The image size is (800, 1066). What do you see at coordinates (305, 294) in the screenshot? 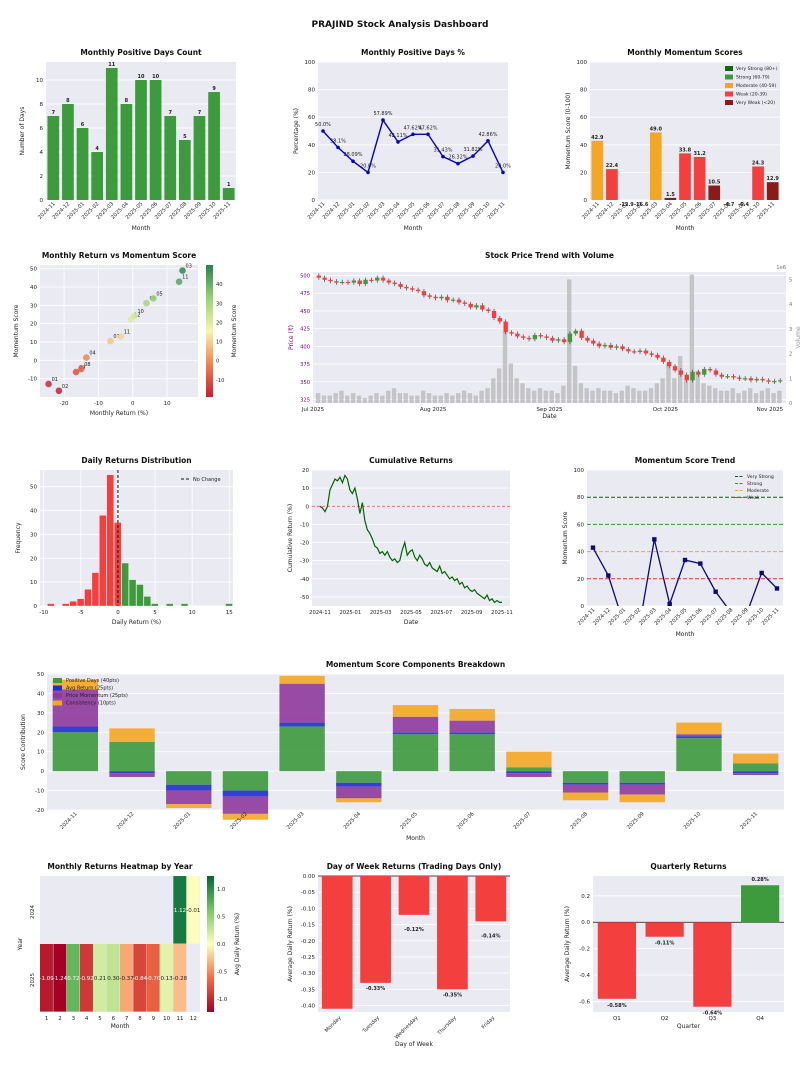
I see `y-tick-label: 475` at bounding box center [305, 294].